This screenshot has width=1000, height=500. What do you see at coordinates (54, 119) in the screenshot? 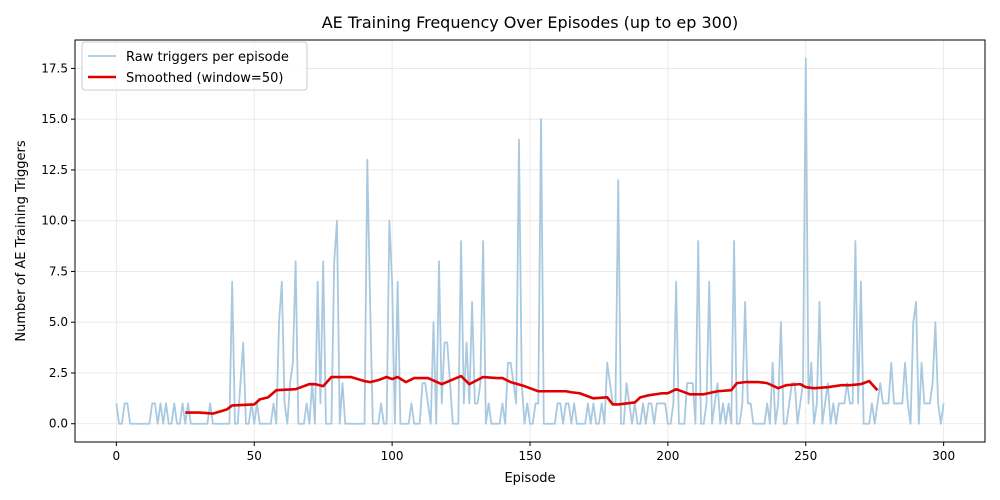
I see `y-tick-label: 15.0` at bounding box center [54, 119].